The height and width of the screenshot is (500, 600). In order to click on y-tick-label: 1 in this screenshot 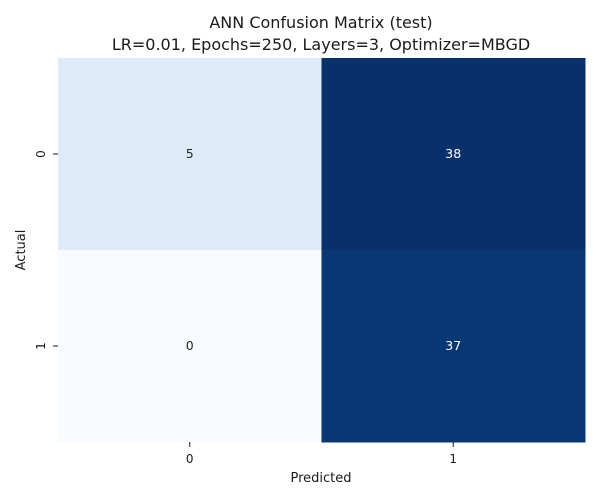, I will do `click(41, 346)`.